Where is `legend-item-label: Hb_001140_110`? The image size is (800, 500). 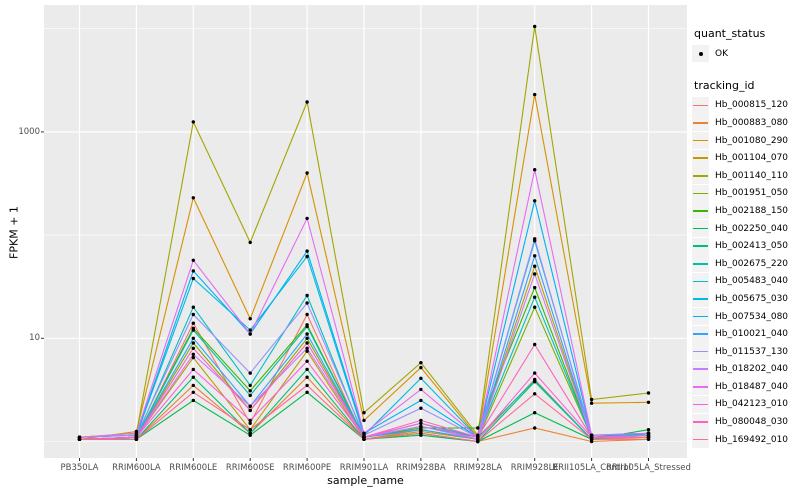 legend-item-label: Hb_001140_110 is located at coordinates (752, 175).